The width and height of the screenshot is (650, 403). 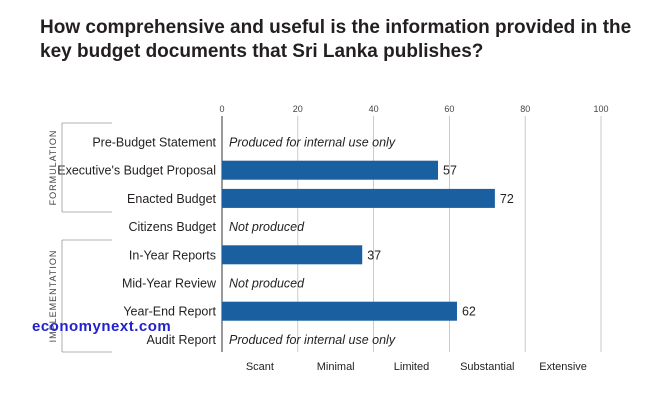 What do you see at coordinates (449, 109) in the screenshot?
I see `x-tick-label: 60` at bounding box center [449, 109].